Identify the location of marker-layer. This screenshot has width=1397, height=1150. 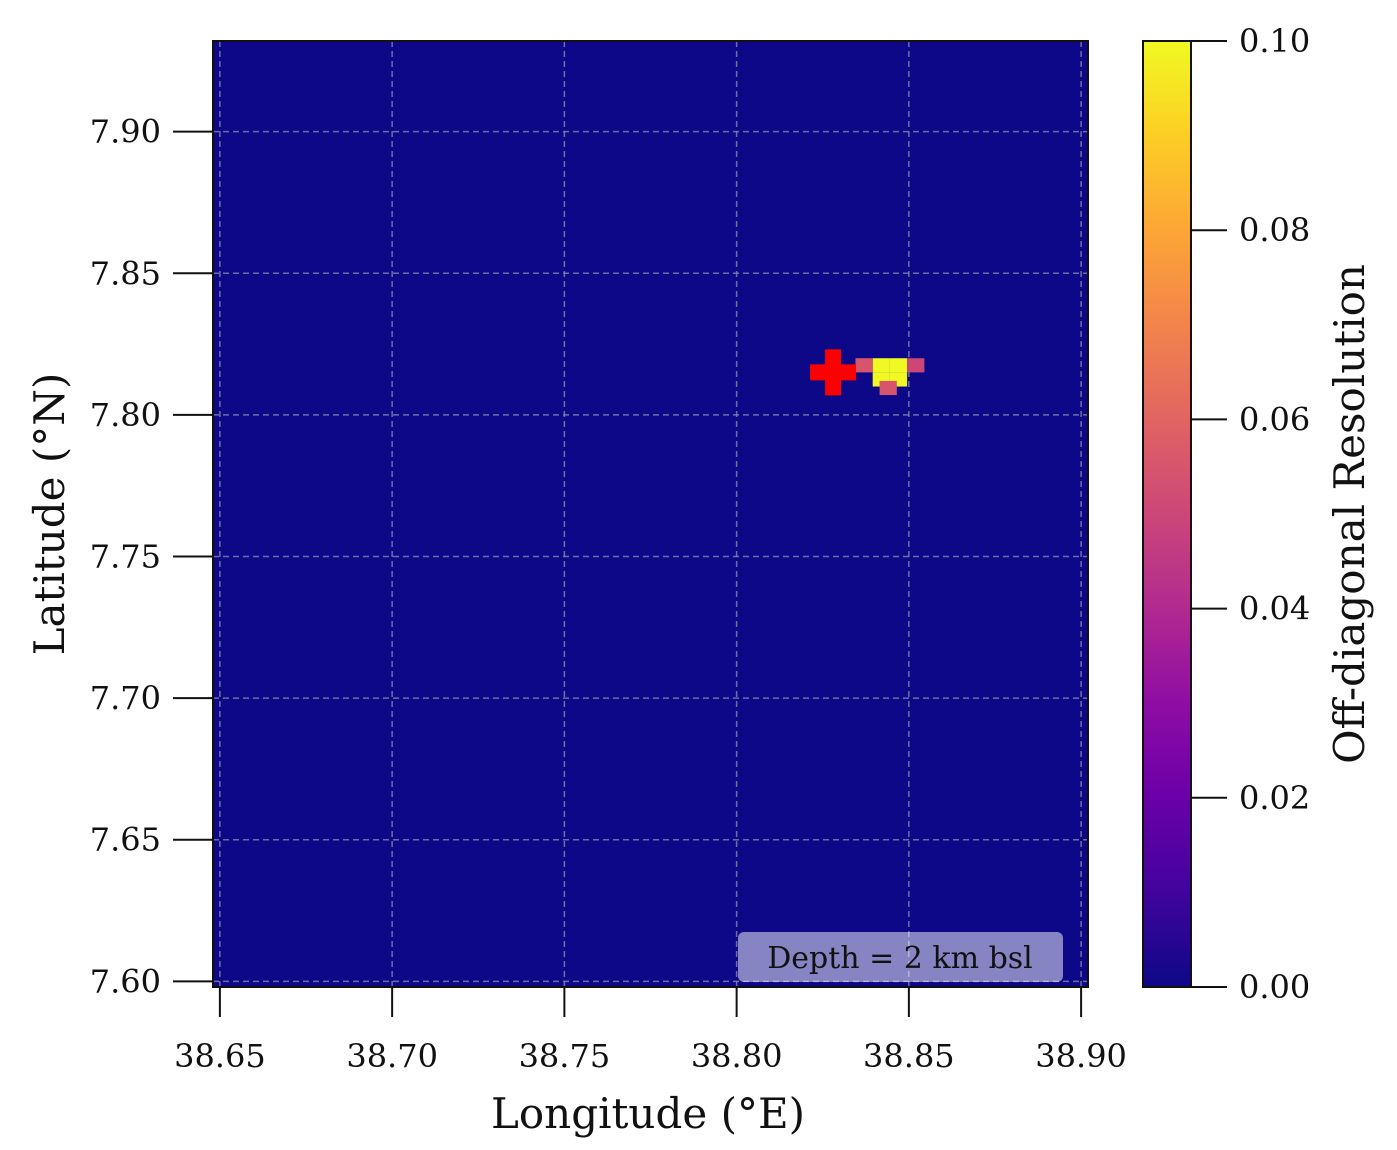
(833, 372).